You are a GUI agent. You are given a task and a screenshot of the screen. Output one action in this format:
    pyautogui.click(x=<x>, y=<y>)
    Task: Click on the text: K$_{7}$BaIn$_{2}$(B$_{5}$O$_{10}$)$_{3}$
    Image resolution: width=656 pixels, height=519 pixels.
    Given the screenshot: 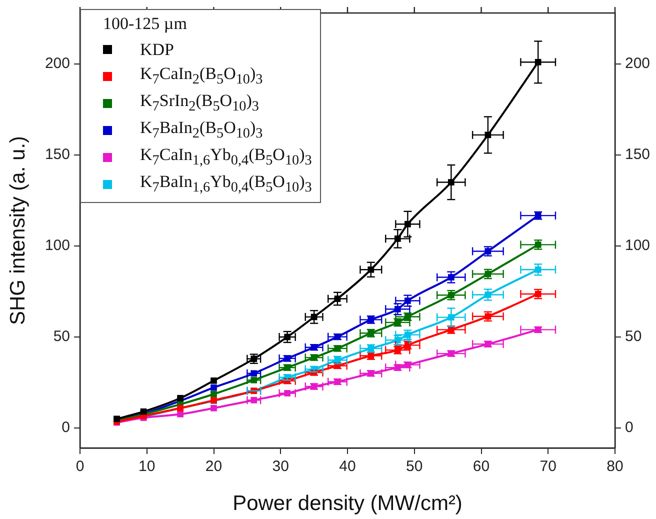 What is the action you would take?
    pyautogui.click(x=201, y=130)
    